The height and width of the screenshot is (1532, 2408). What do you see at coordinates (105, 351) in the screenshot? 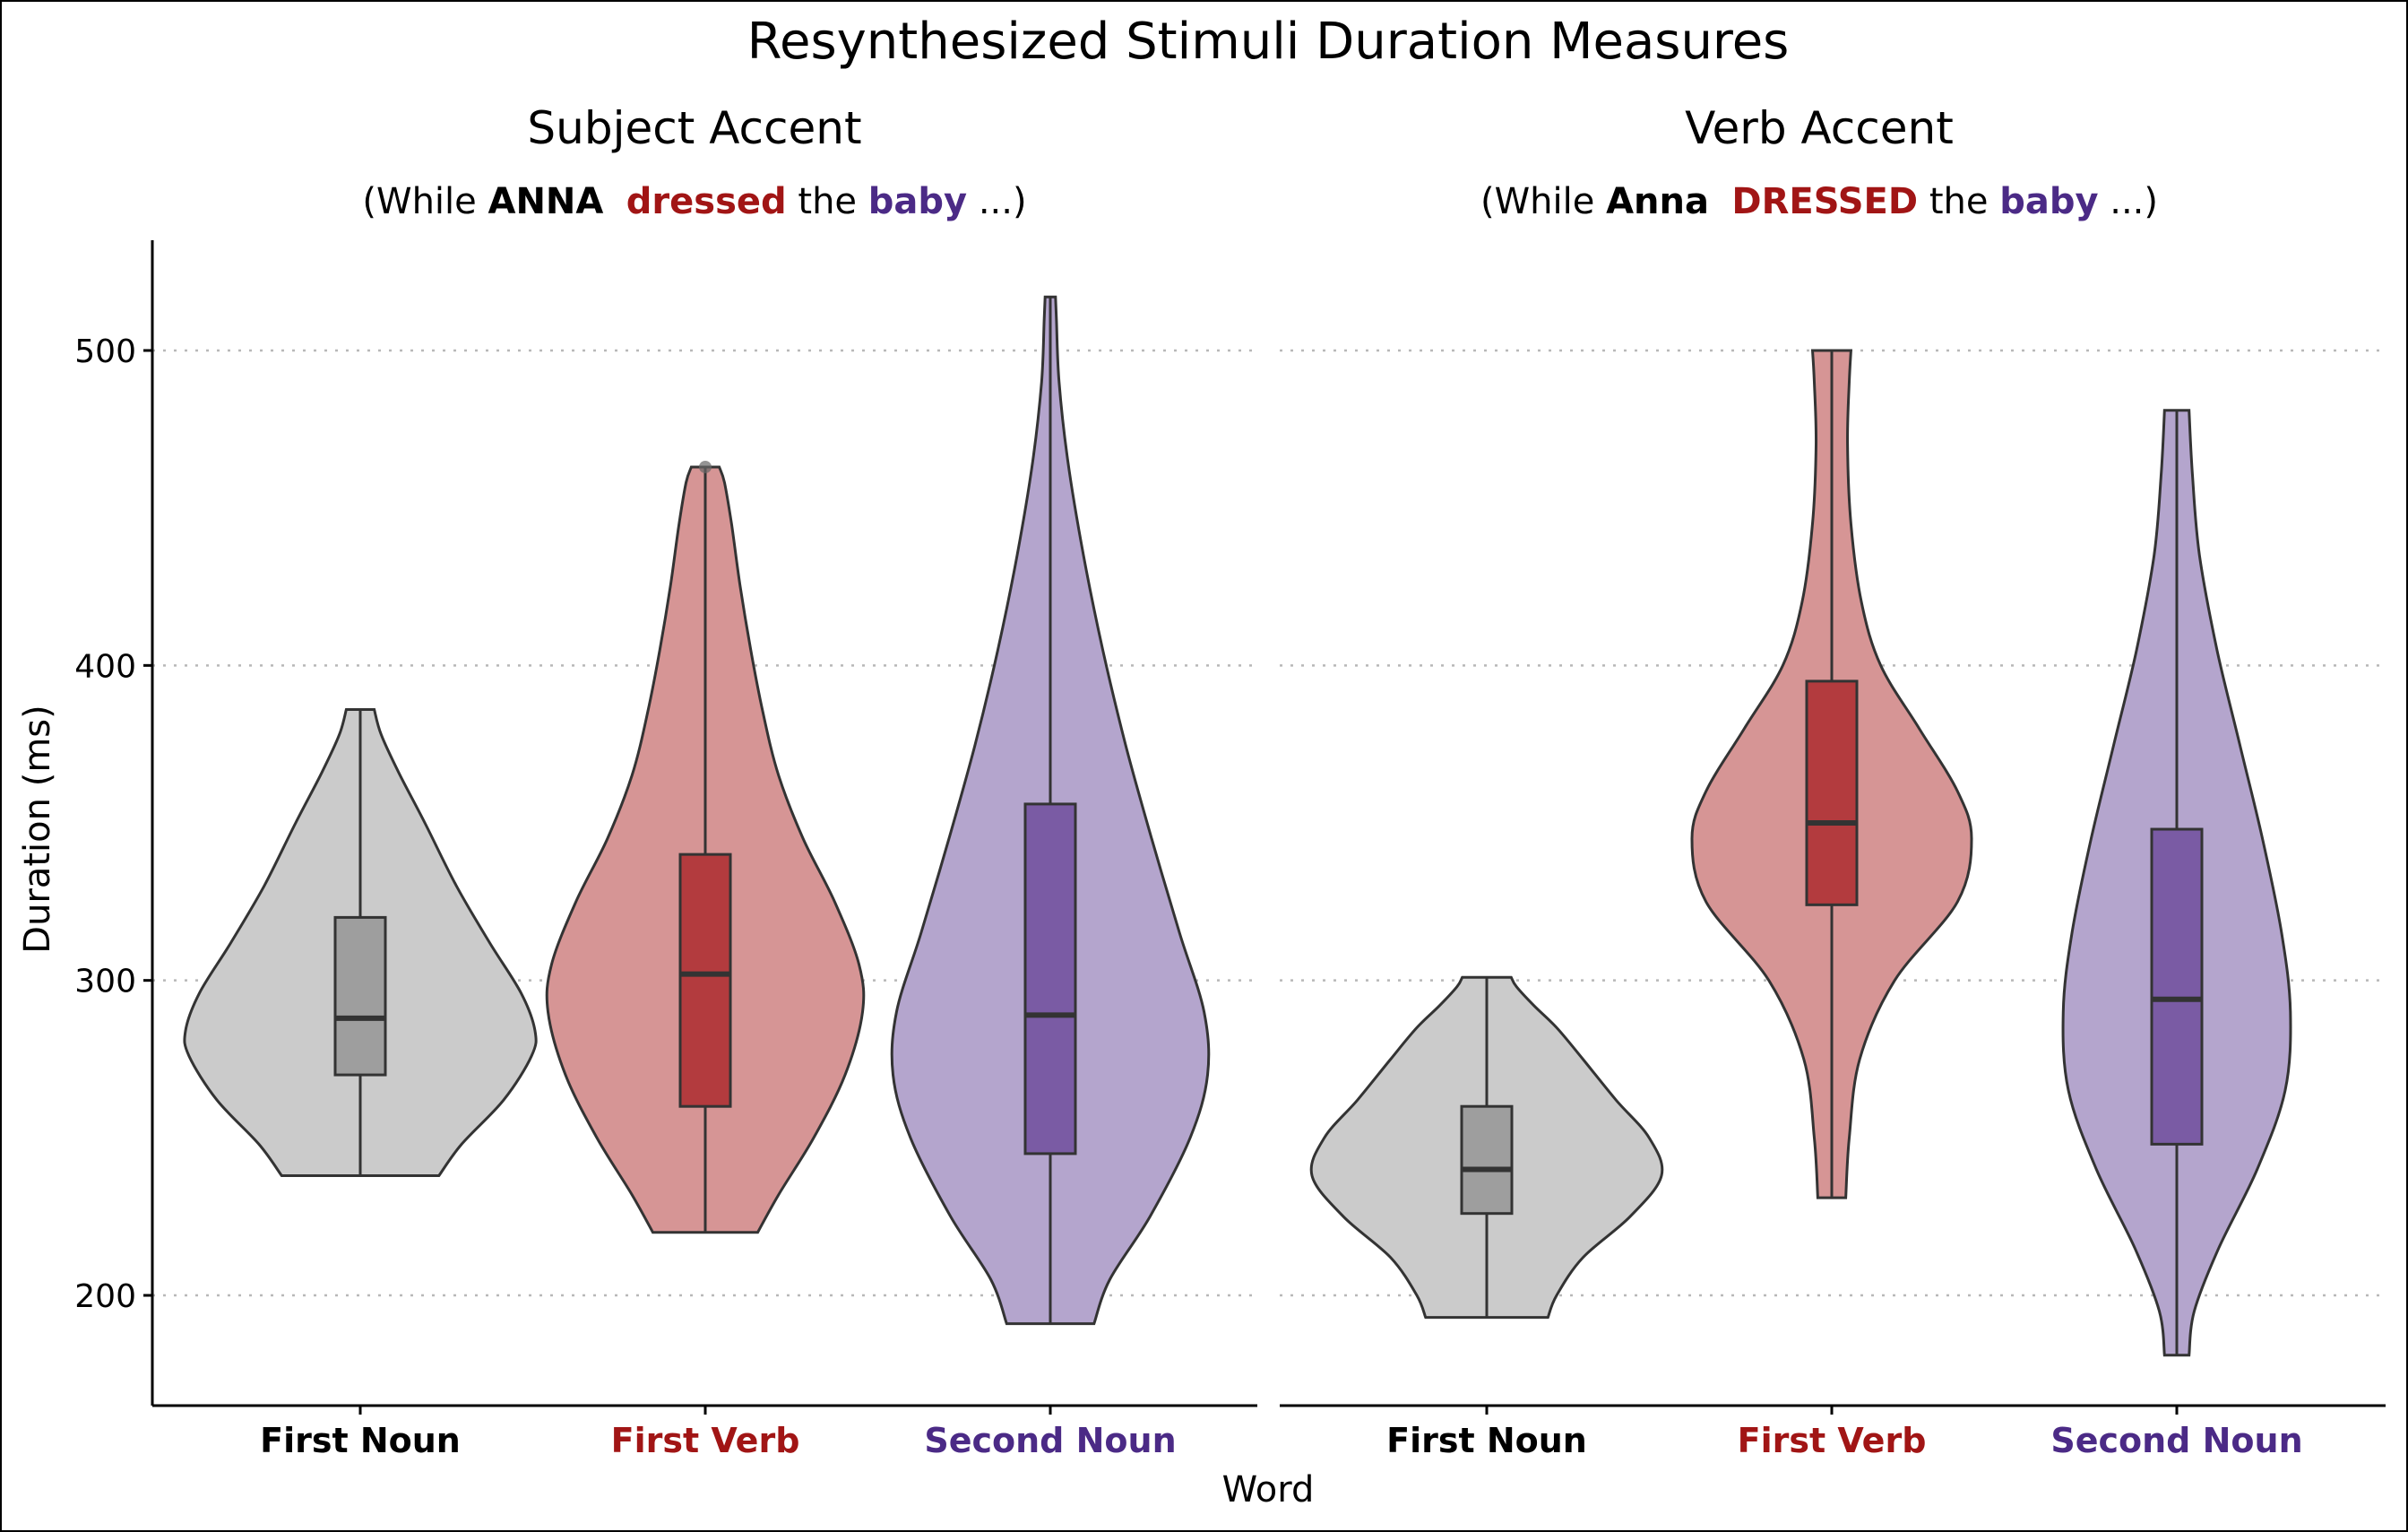
I see `y-tick-label: 500` at bounding box center [105, 351].